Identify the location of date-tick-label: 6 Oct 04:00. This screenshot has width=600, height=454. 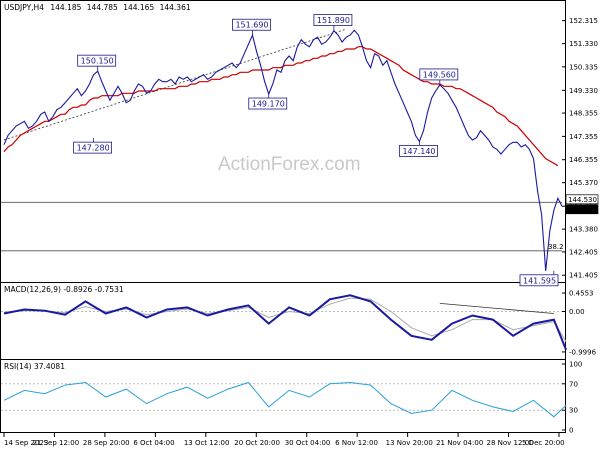
(153, 443).